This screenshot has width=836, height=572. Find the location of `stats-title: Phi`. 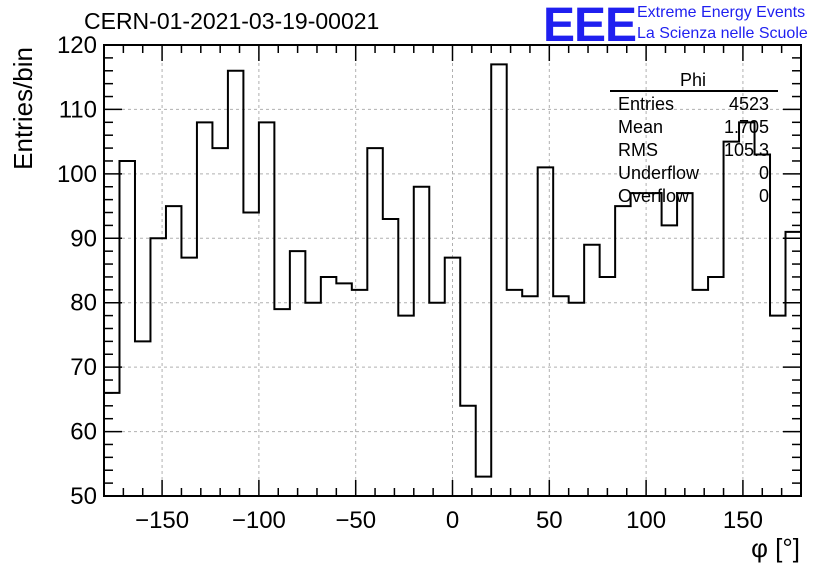

stats-title: Phi is located at coordinates (693, 80).